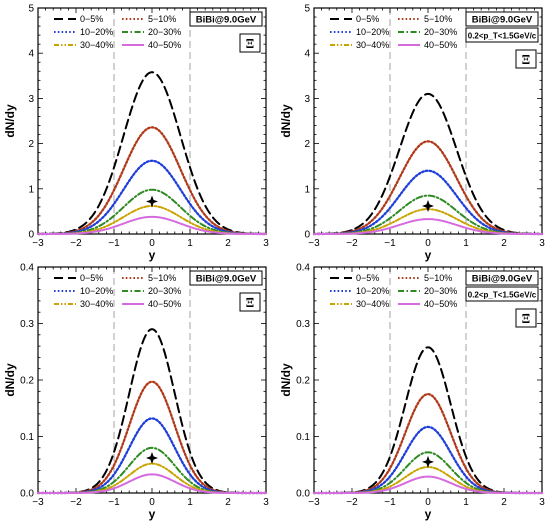 The image size is (550, 522). I want to click on particle-label: Ξ, so click(250, 44).